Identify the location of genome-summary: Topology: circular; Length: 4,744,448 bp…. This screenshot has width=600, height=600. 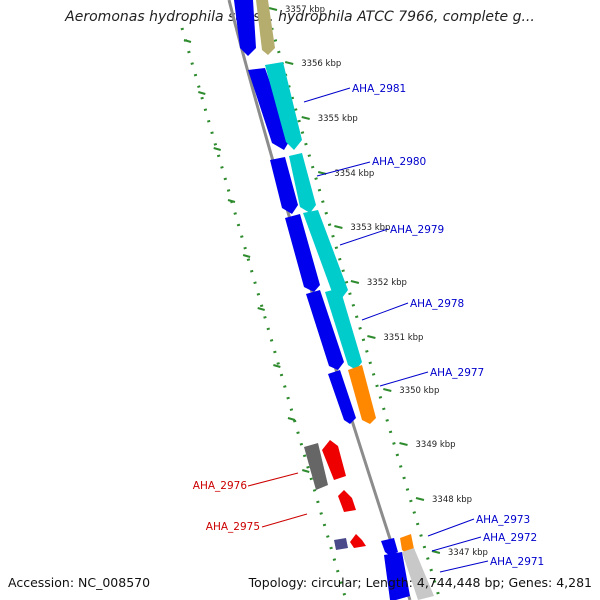
(420, 582).